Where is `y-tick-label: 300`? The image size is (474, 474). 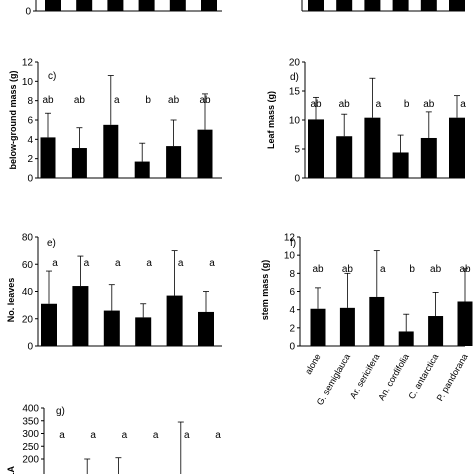
y-tick-label: 300 is located at coordinates (30, 434).